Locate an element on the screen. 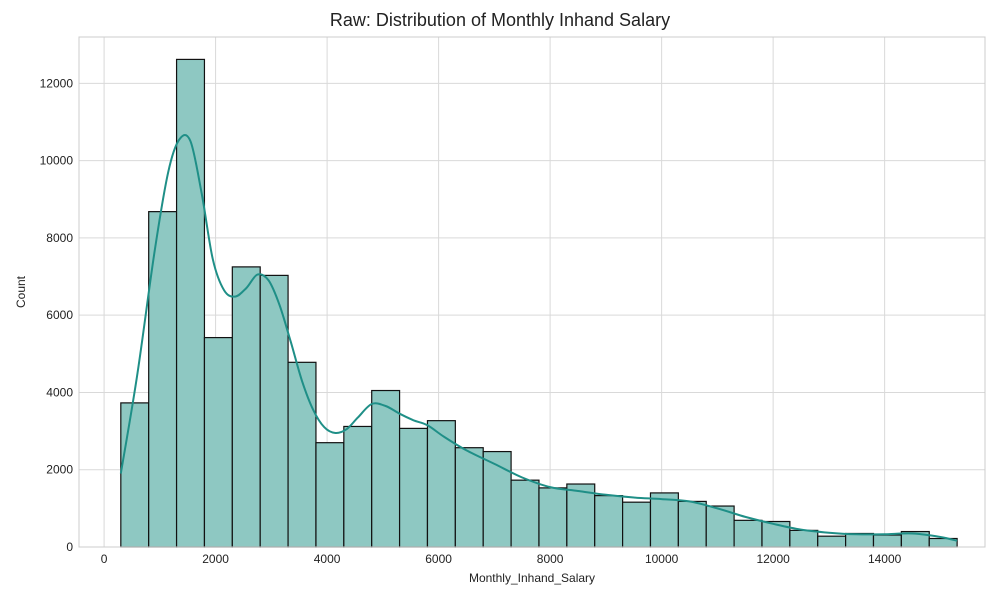 This screenshot has height=600, width=1000. x-axis-label: Monthly_Inhand_Salary is located at coordinates (532, 578).